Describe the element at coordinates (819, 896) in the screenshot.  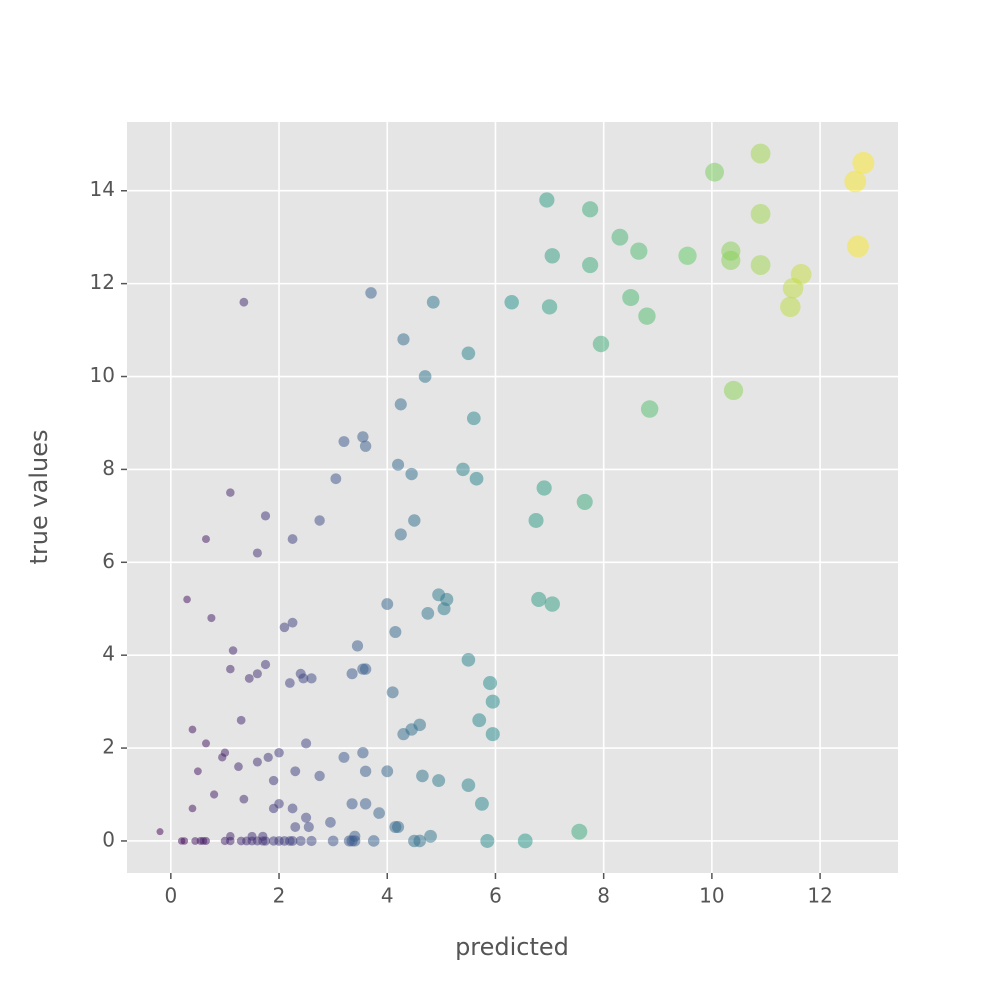
I see `x-tick-label: 12` at that location.